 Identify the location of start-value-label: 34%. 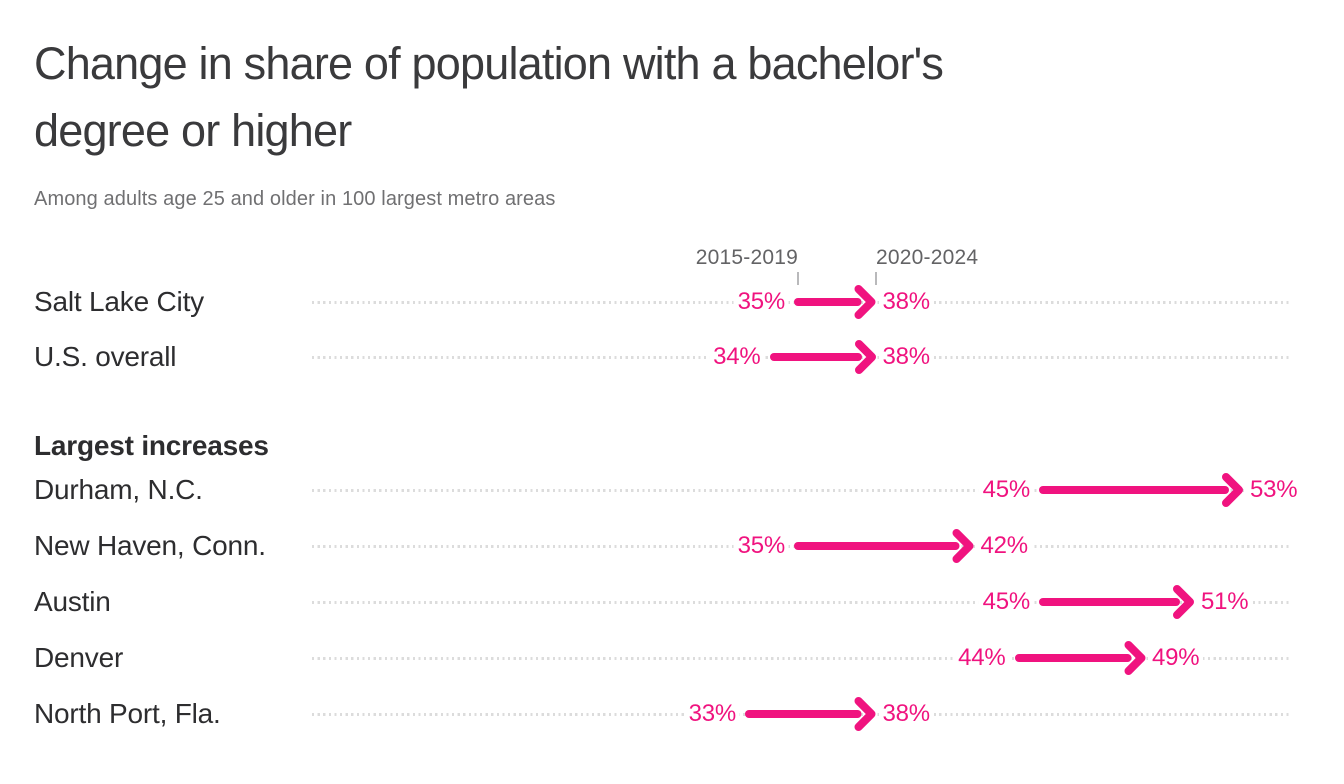
(737, 357).